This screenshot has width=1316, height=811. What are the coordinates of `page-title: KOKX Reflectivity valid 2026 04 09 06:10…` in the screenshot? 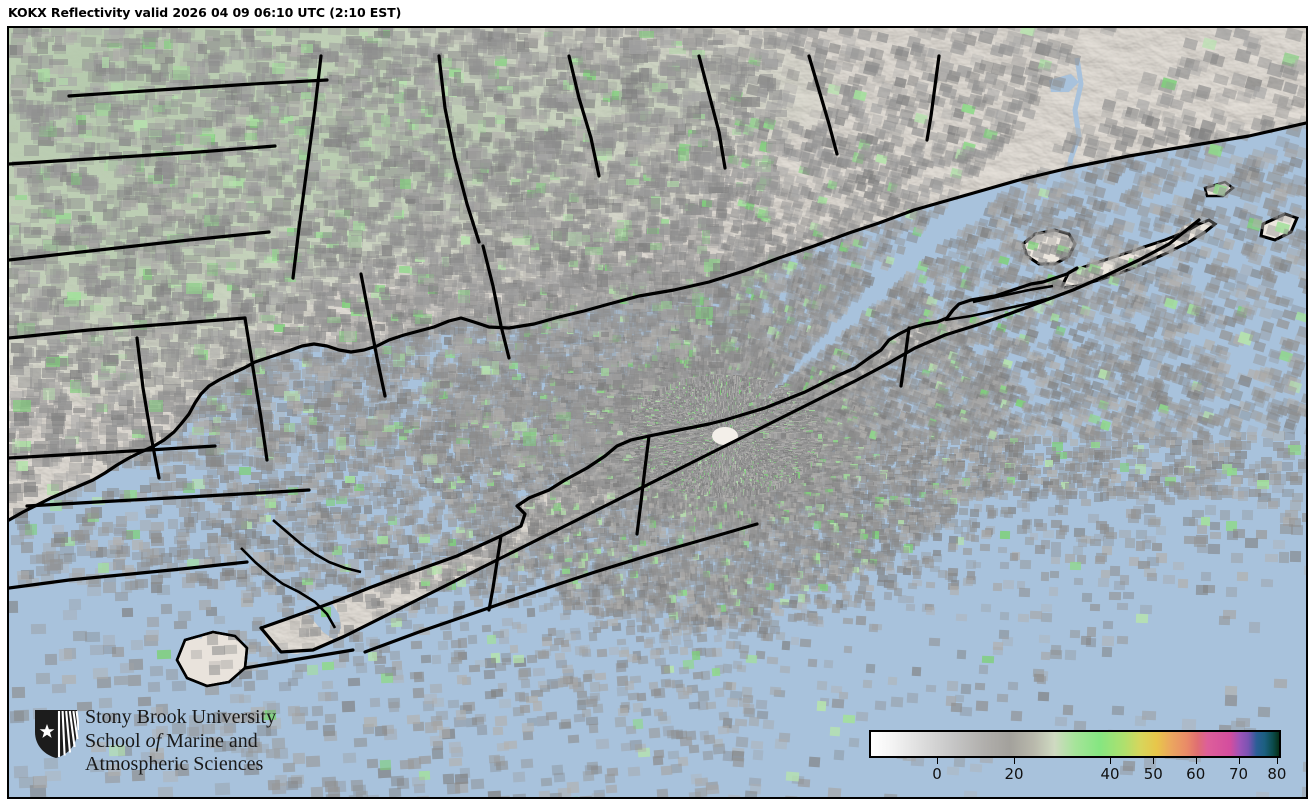 It's located at (658, 14).